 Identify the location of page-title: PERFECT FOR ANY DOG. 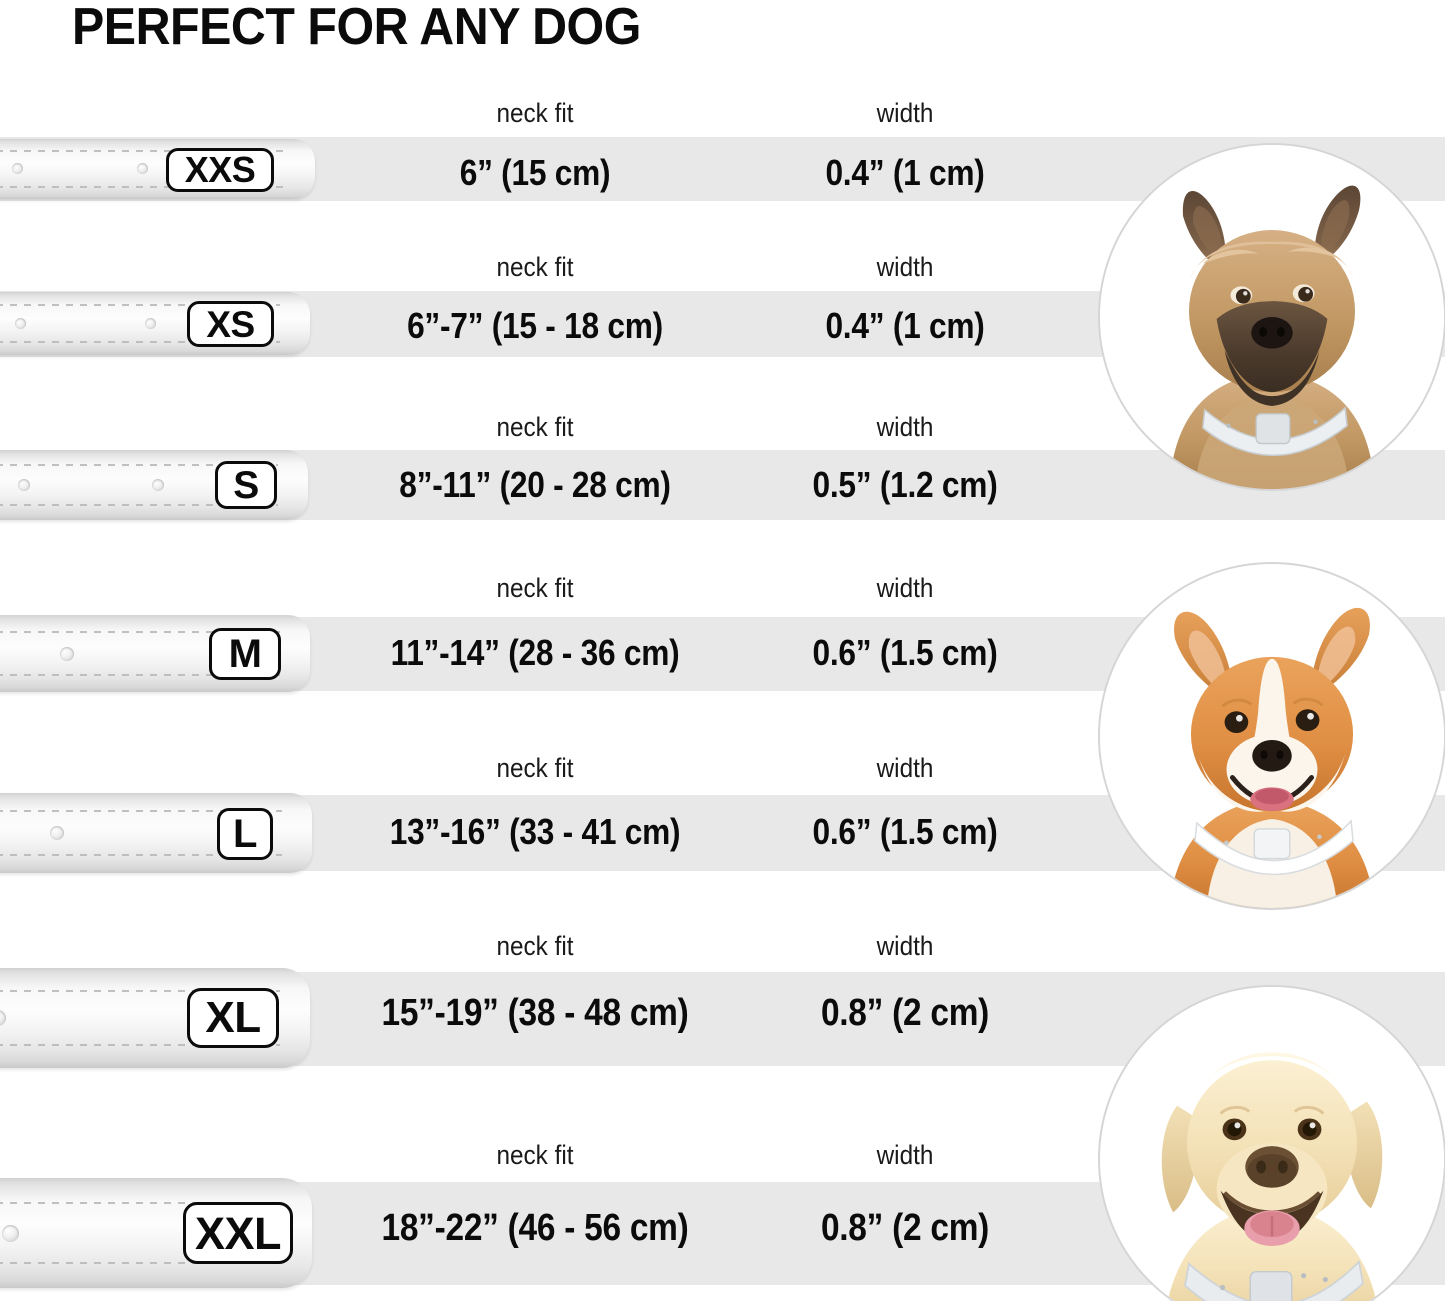
(356, 28).